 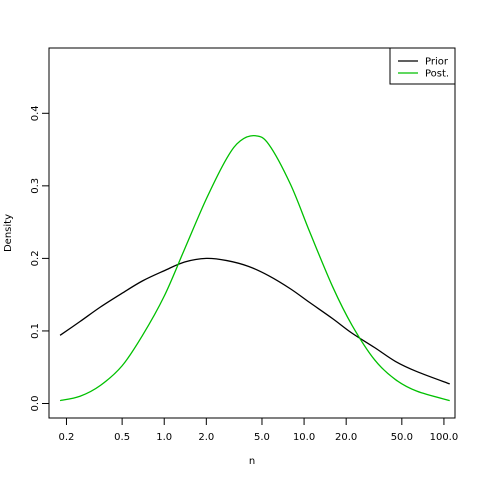 What do you see at coordinates (437, 62) in the screenshot?
I see `legend-label: Prior` at bounding box center [437, 62].